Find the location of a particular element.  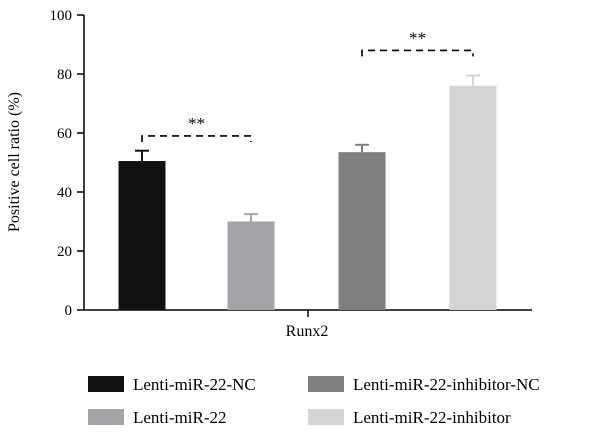

legend-label: Lenti-miR-22 is located at coordinates (179, 417).